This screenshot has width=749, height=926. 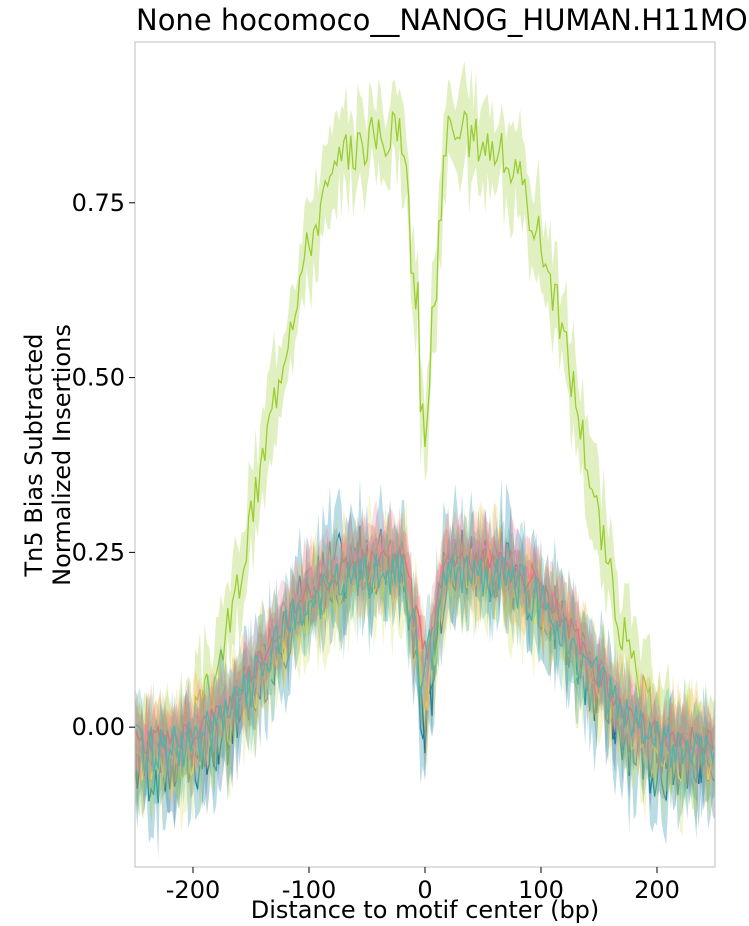 What do you see at coordinates (34, 455) in the screenshot?
I see `y-axis-label-line-1: Tn5 Bias Subtracted` at bounding box center [34, 455].